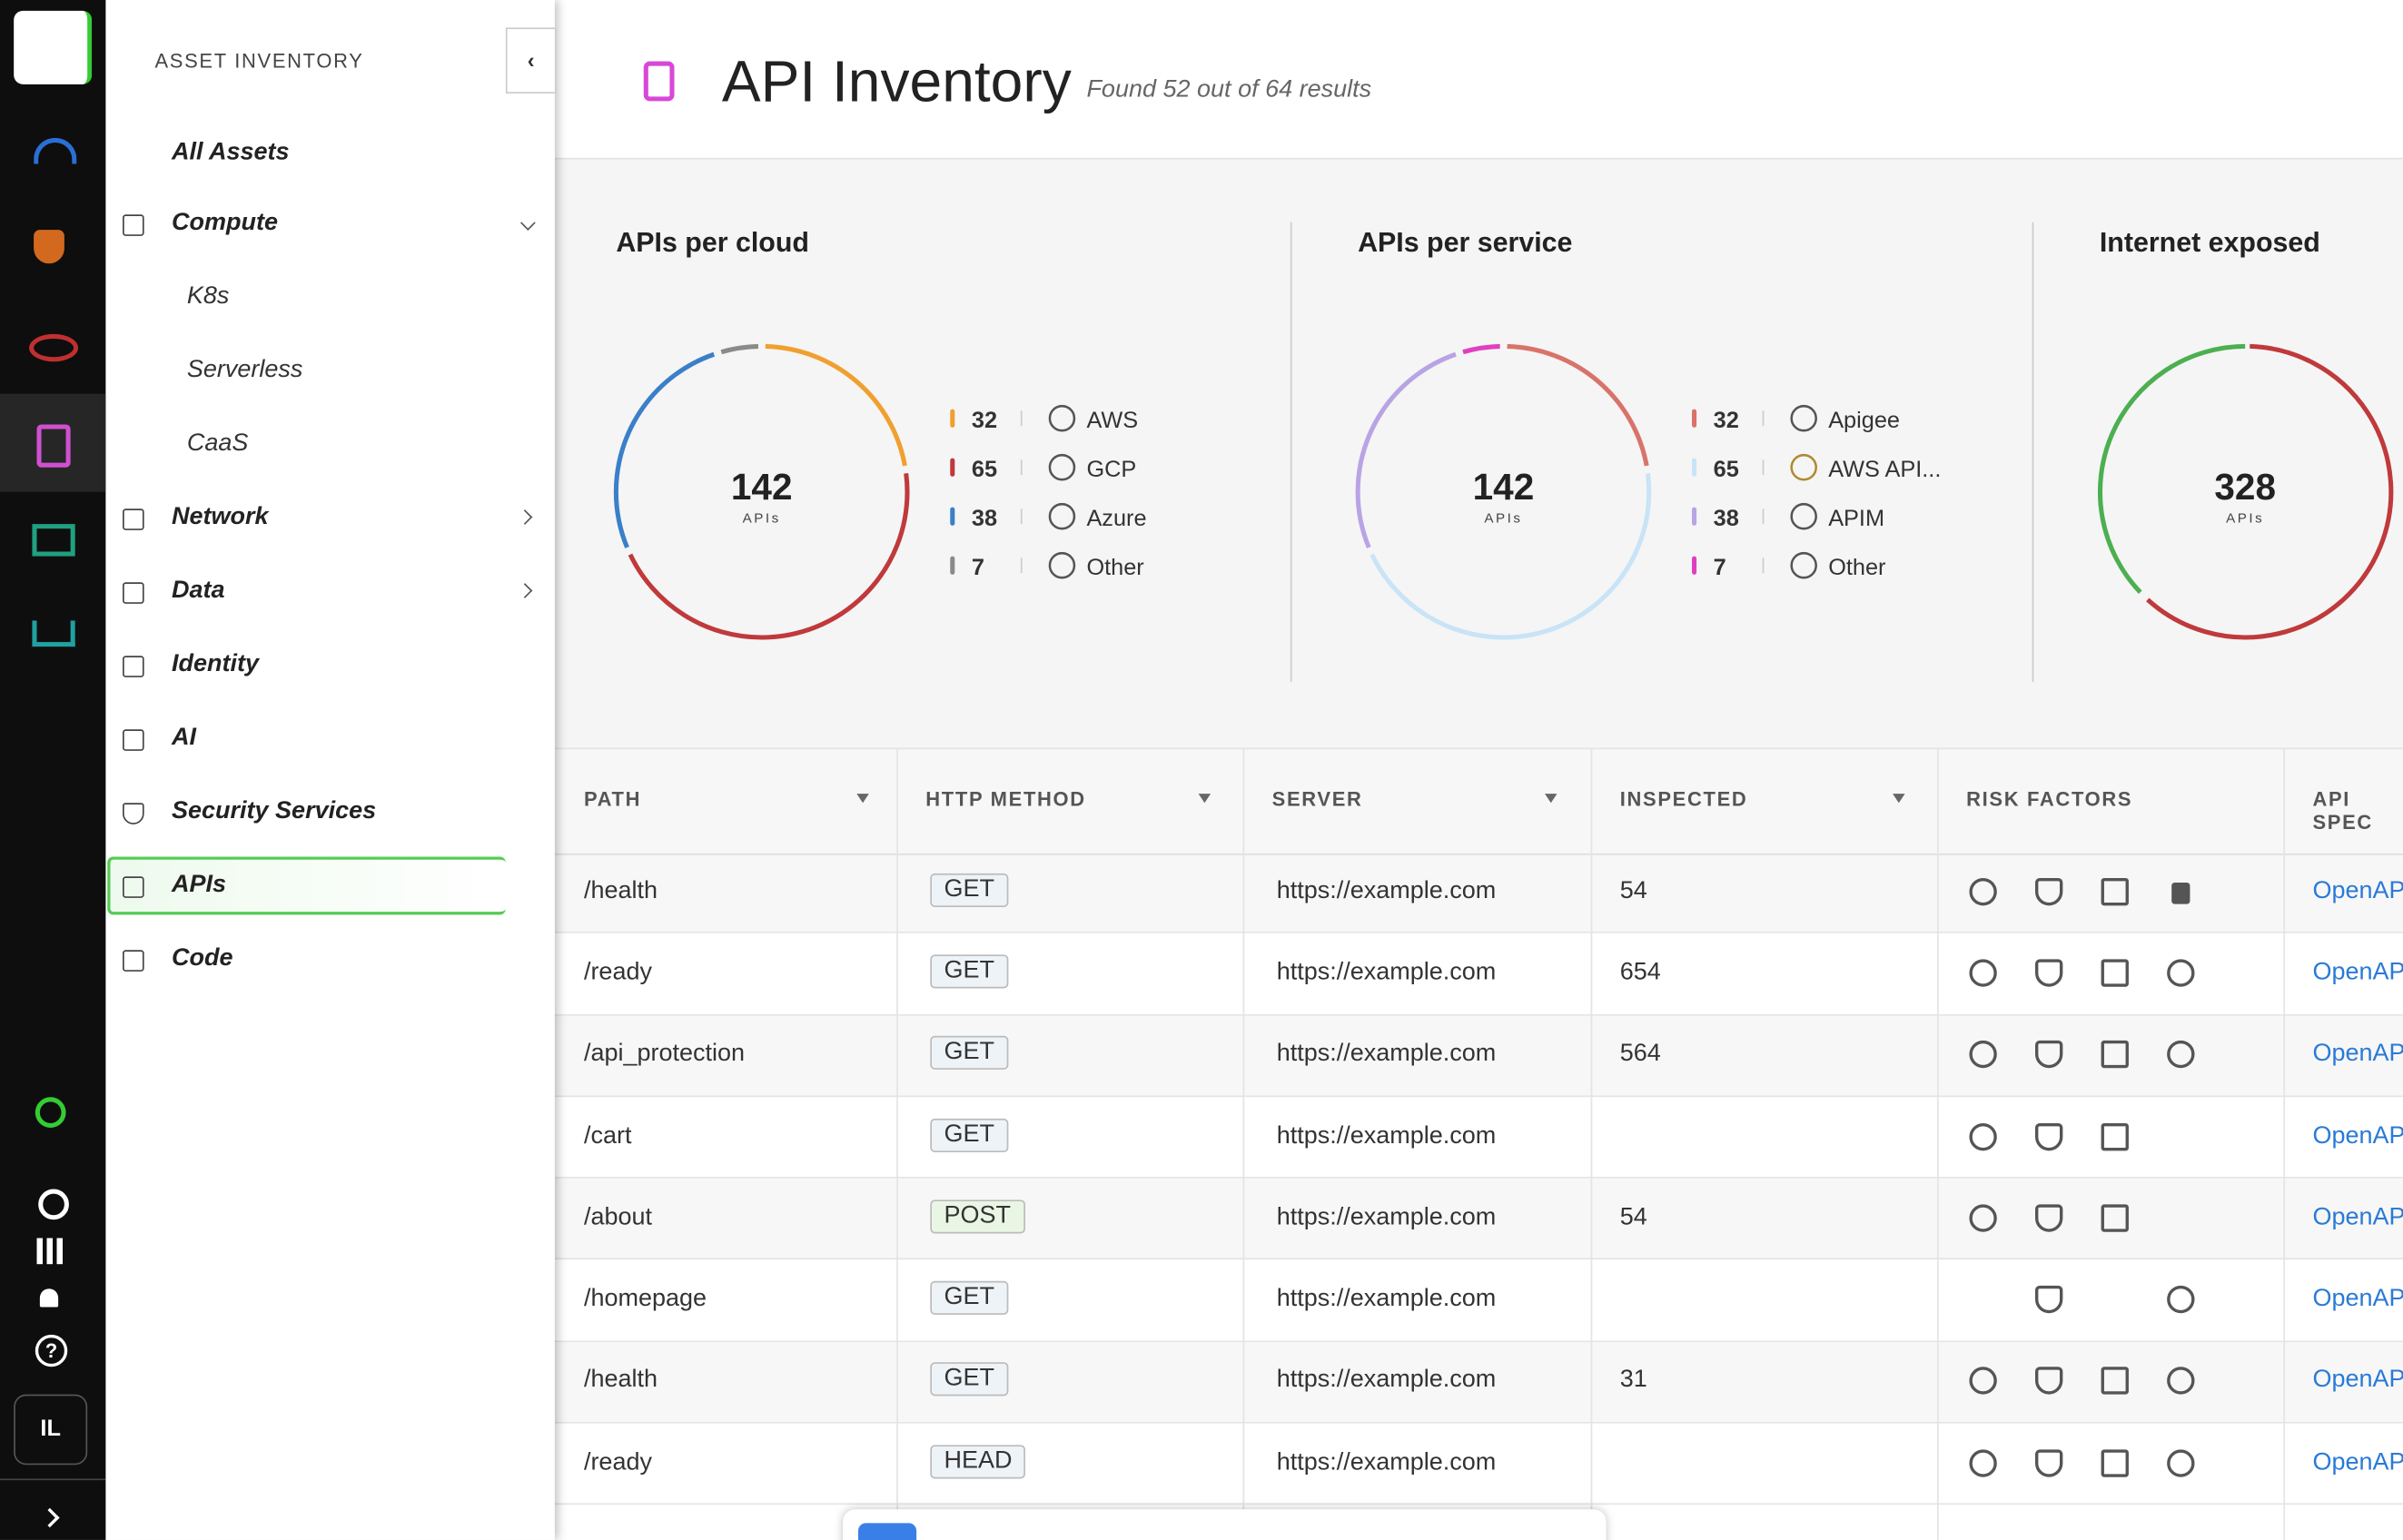 This screenshot has height=1540, width=2403. What do you see at coordinates (220, 517) in the screenshot?
I see `nav-item: Network` at bounding box center [220, 517].